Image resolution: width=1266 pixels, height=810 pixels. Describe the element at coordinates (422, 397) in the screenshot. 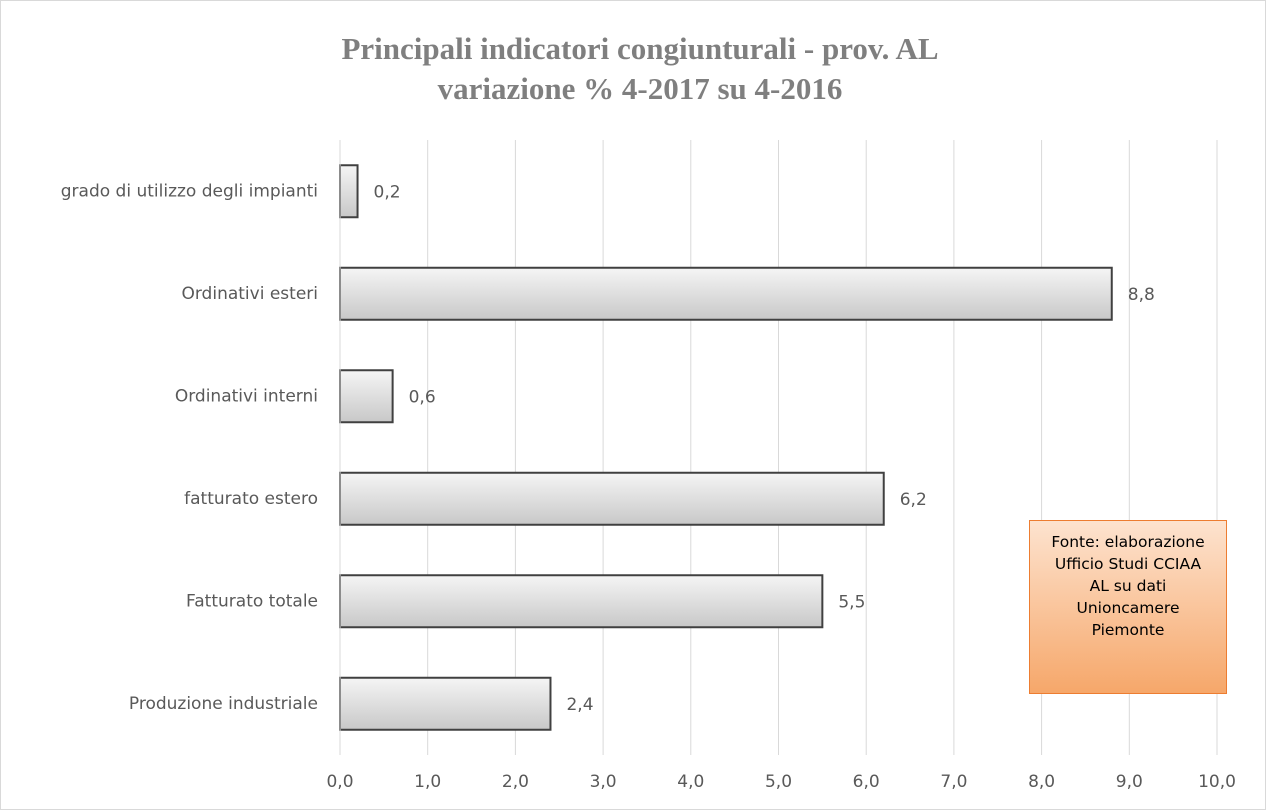

I see `data-label: 0,6` at that location.